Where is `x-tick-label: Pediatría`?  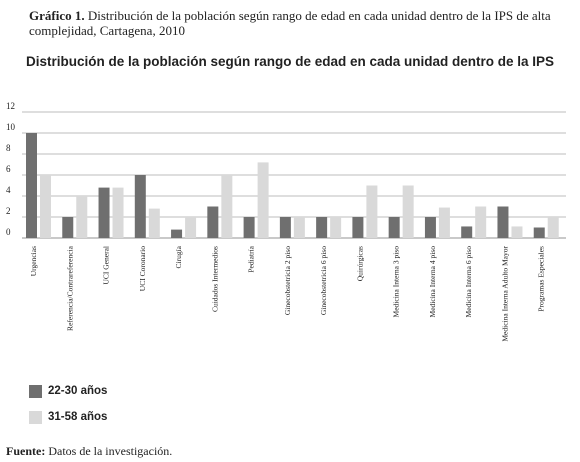 x-tick-label: Pediatría is located at coordinates (251, 258).